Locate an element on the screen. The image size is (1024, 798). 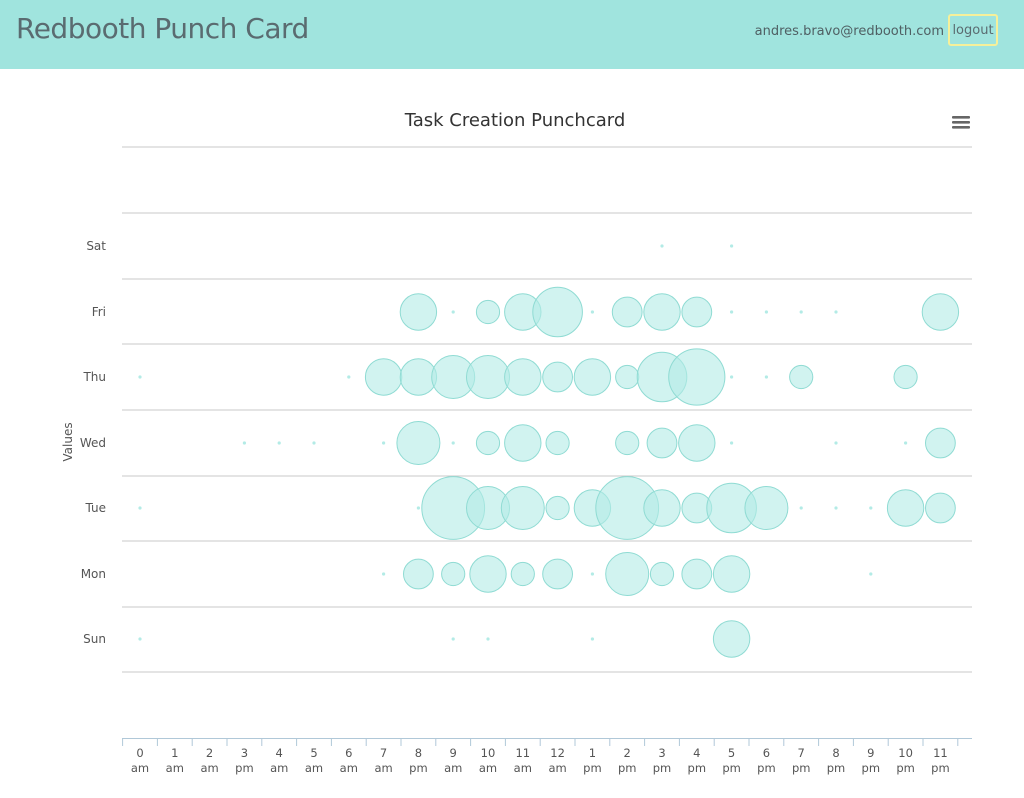
y-tick-label: Sat is located at coordinates (96, 246).